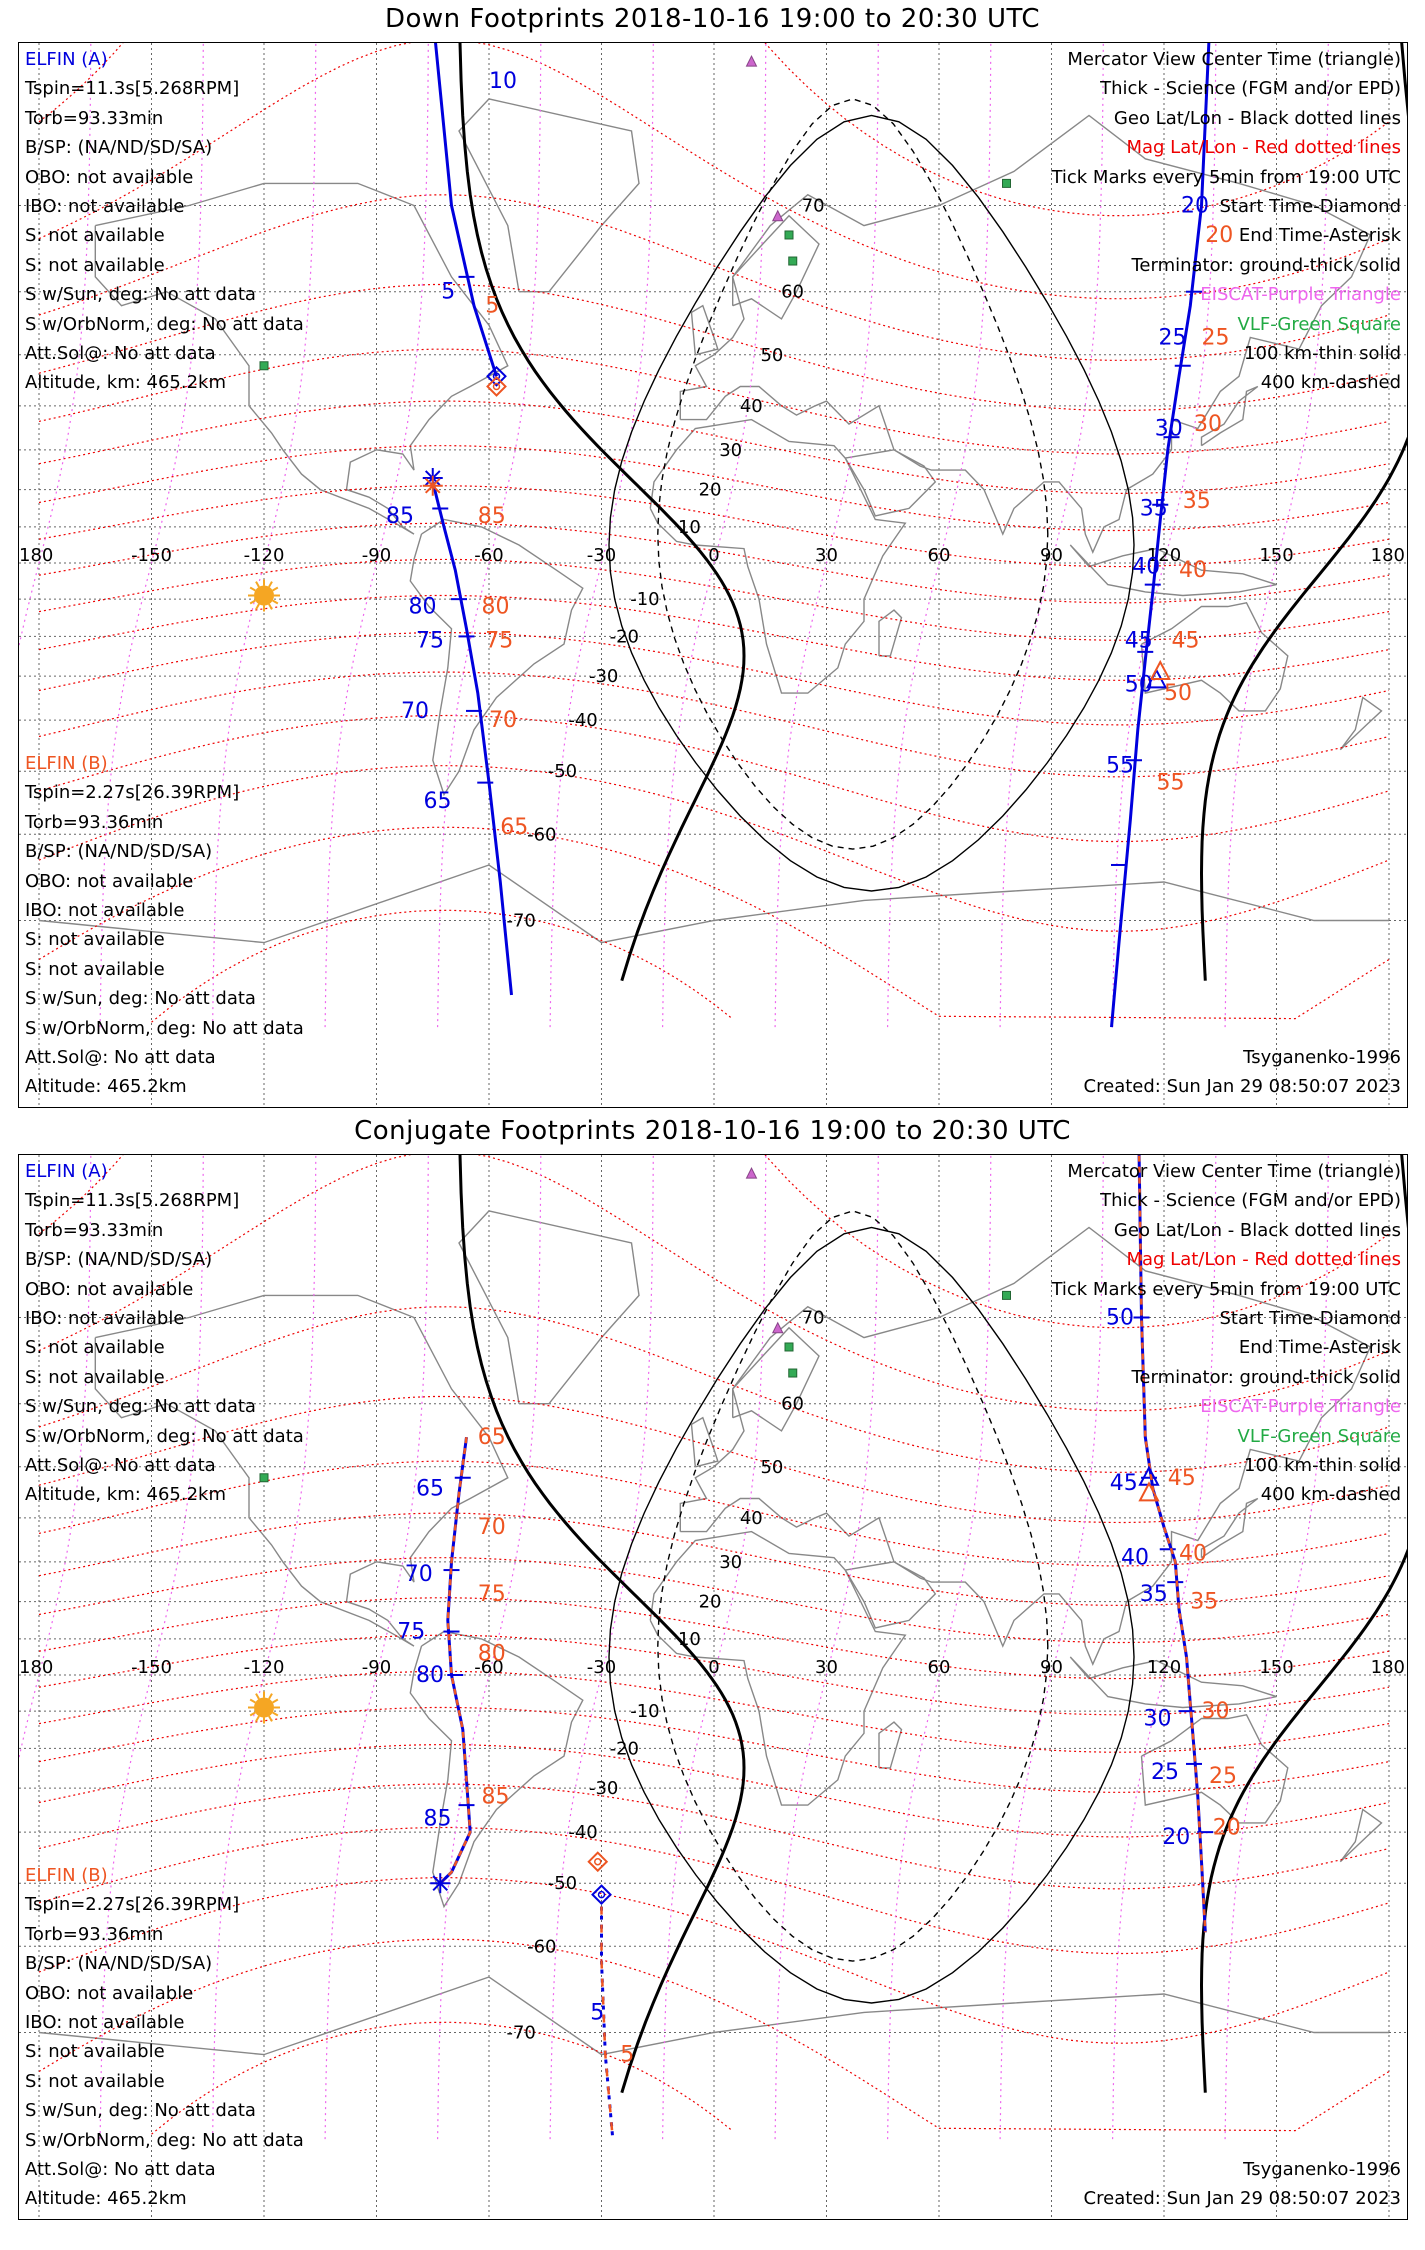  I want to click on track-time-label: 45, so click(1124, 1483).